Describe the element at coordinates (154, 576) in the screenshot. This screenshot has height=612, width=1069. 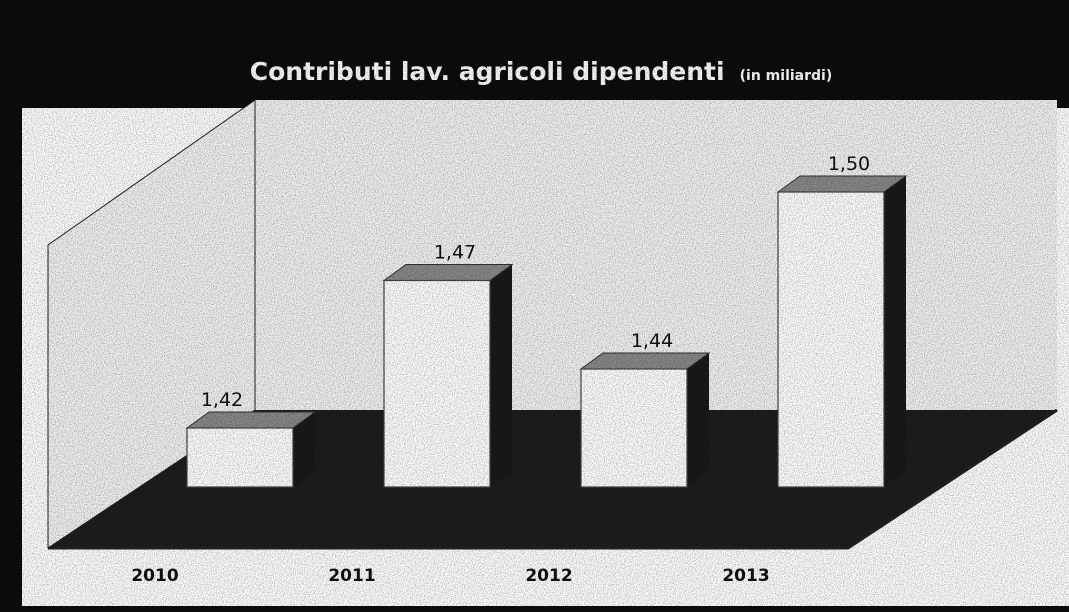
I see `x-tick-label-2010: 2010` at that location.